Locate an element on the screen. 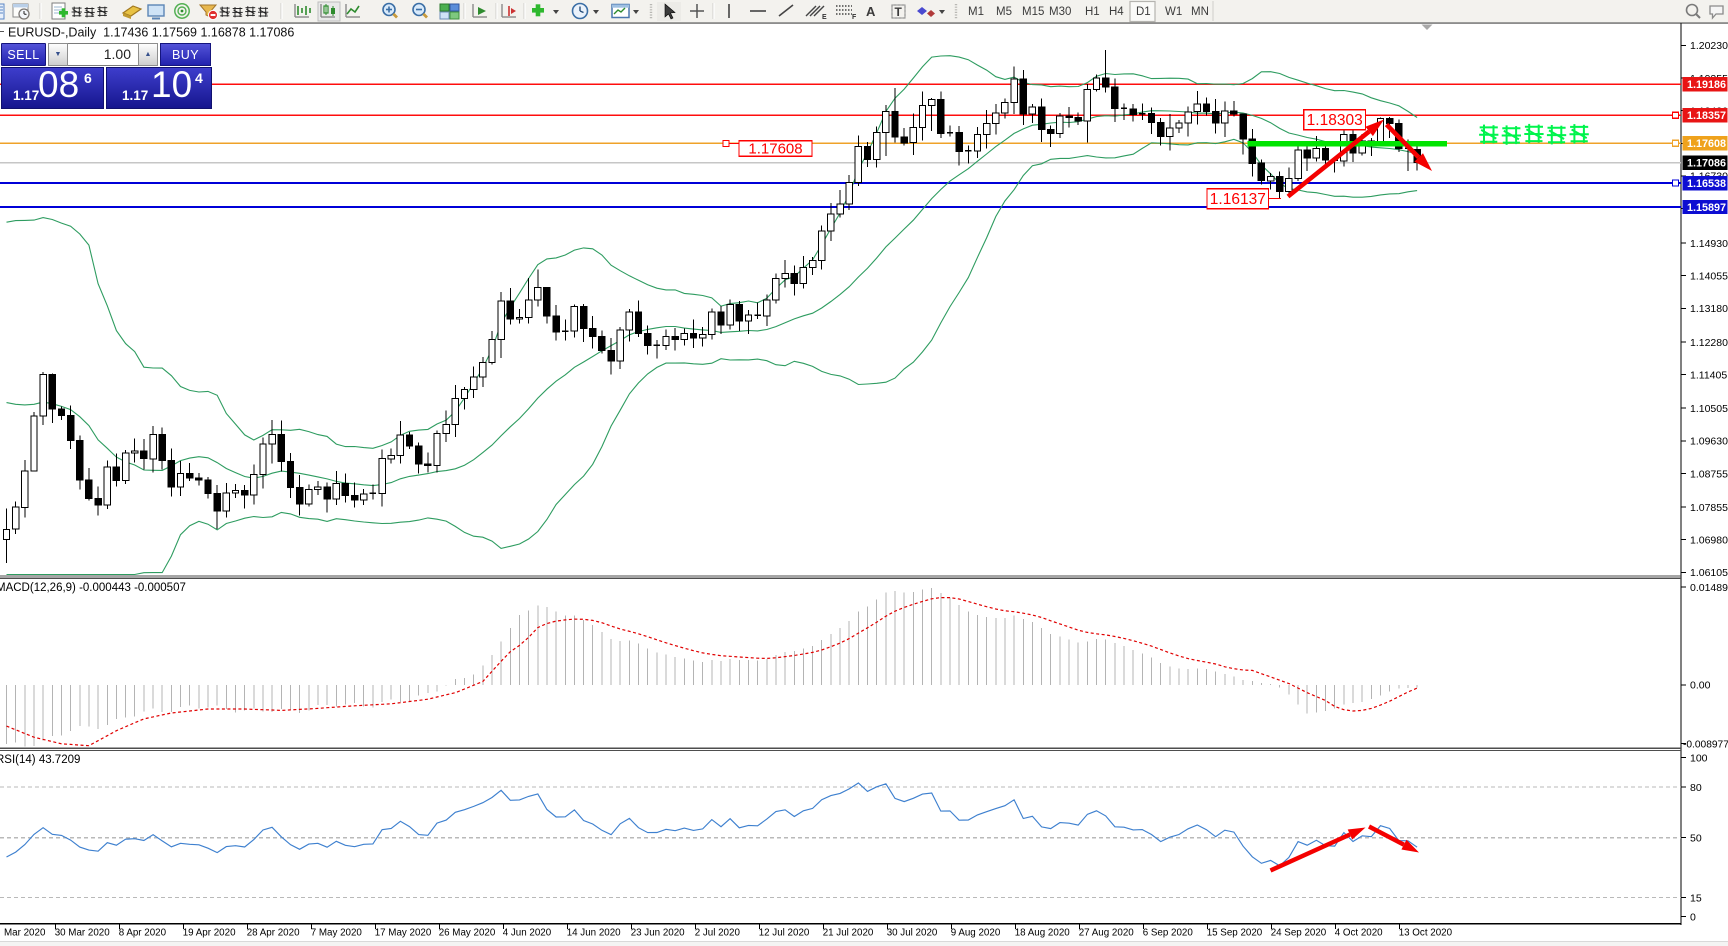  svg-text: M5 is located at coordinates (1004, 12).